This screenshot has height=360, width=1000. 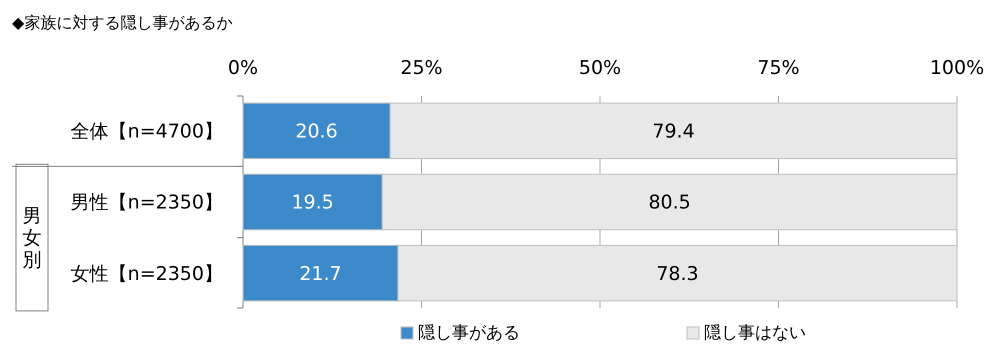 What do you see at coordinates (957, 68) in the screenshot?
I see `x-tick-label: 100%` at bounding box center [957, 68].